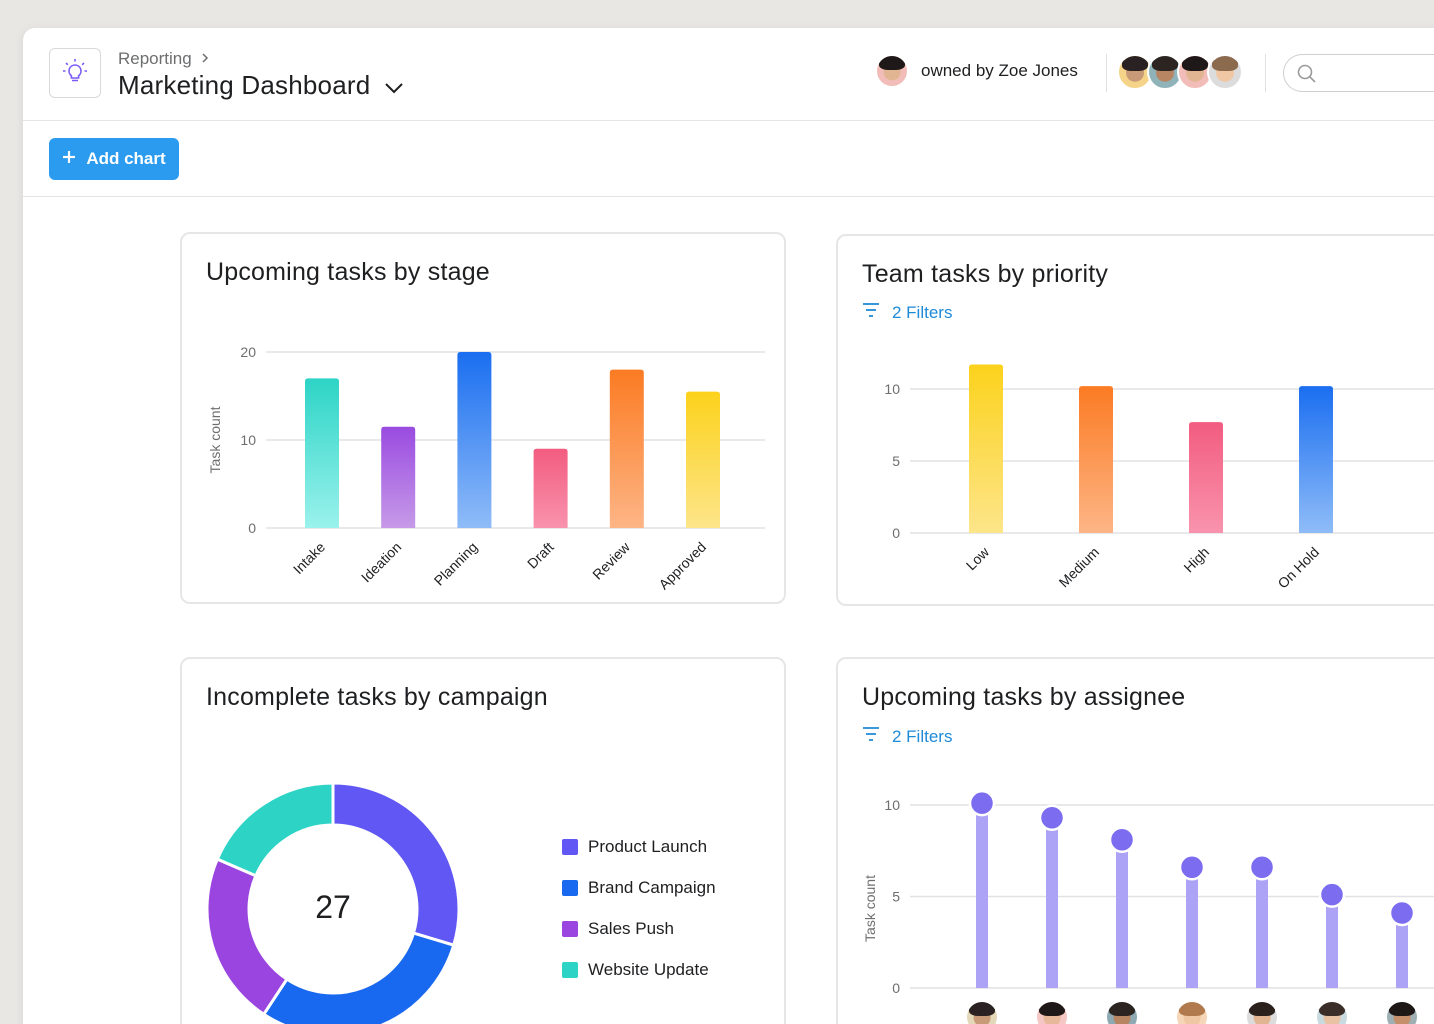  I want to click on add-chart-label: Add chart, so click(126, 158).